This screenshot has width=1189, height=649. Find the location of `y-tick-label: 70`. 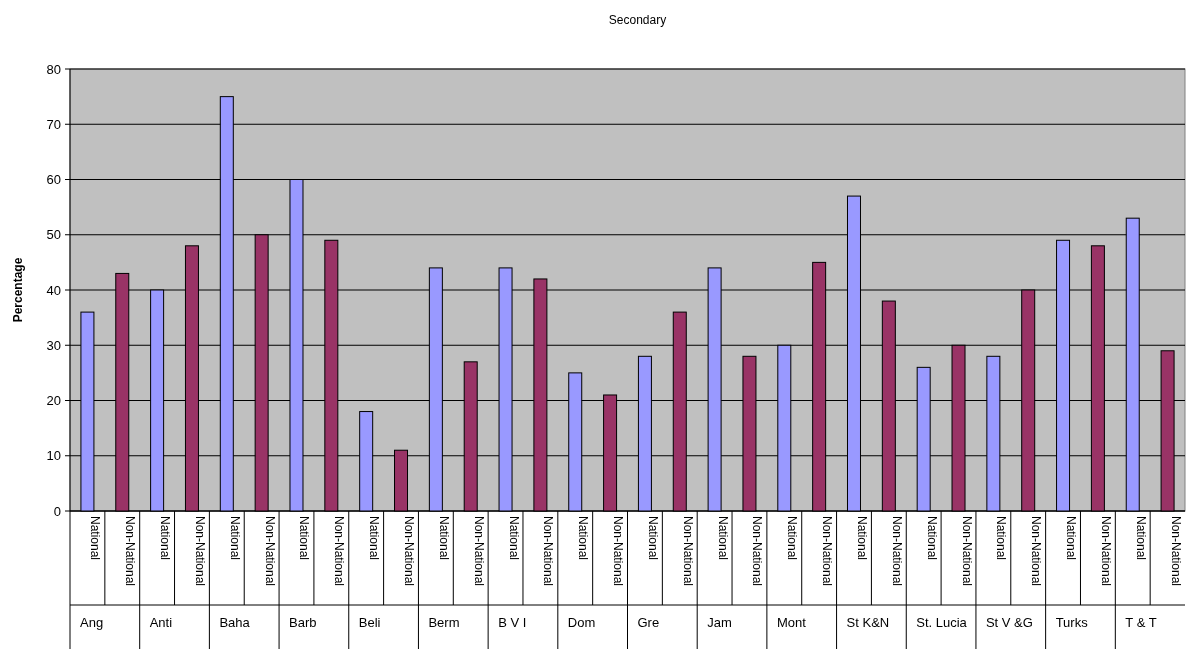

y-tick-label: 70 is located at coordinates (53, 124).